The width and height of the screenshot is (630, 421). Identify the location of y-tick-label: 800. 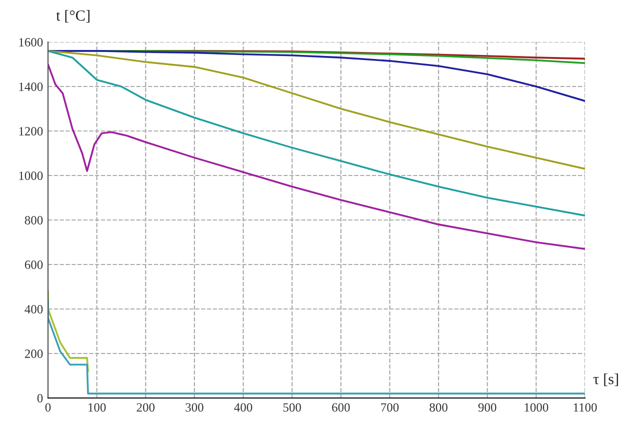
(33, 220).